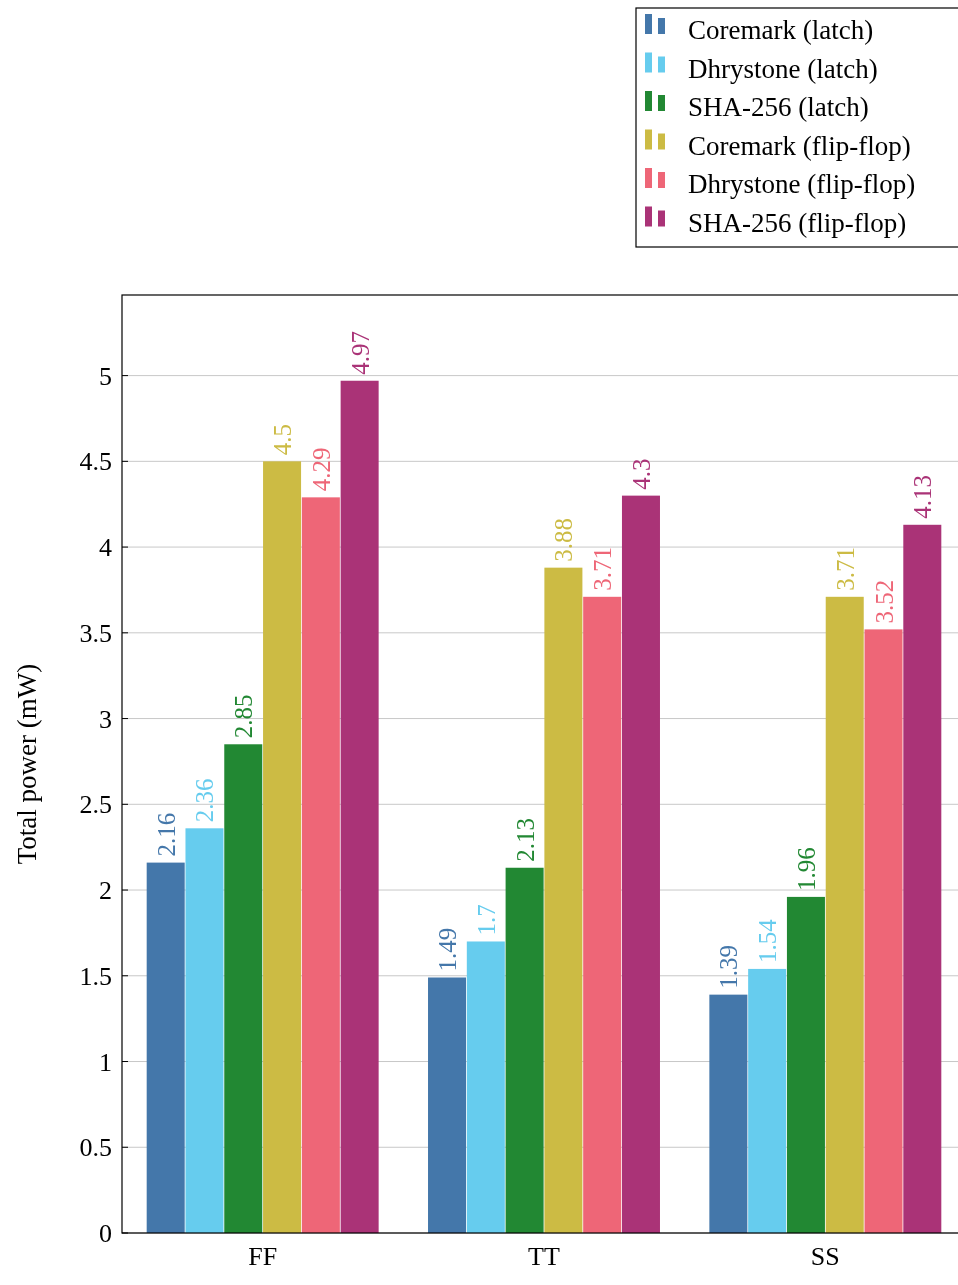  What do you see at coordinates (486, 920) in the screenshot?
I see `data-label: 1.7` at bounding box center [486, 920].